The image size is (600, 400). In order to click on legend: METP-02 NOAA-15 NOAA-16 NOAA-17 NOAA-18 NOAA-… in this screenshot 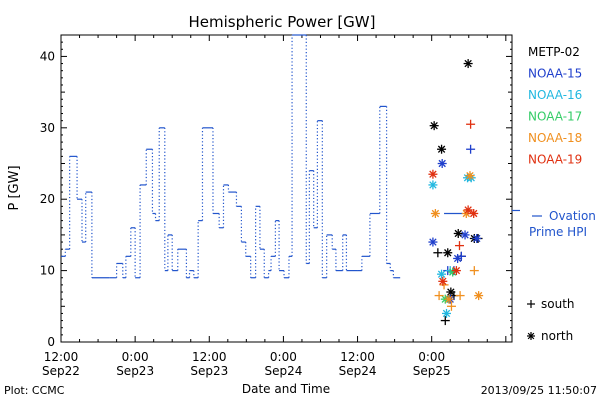, I will do `click(555, 106)`.